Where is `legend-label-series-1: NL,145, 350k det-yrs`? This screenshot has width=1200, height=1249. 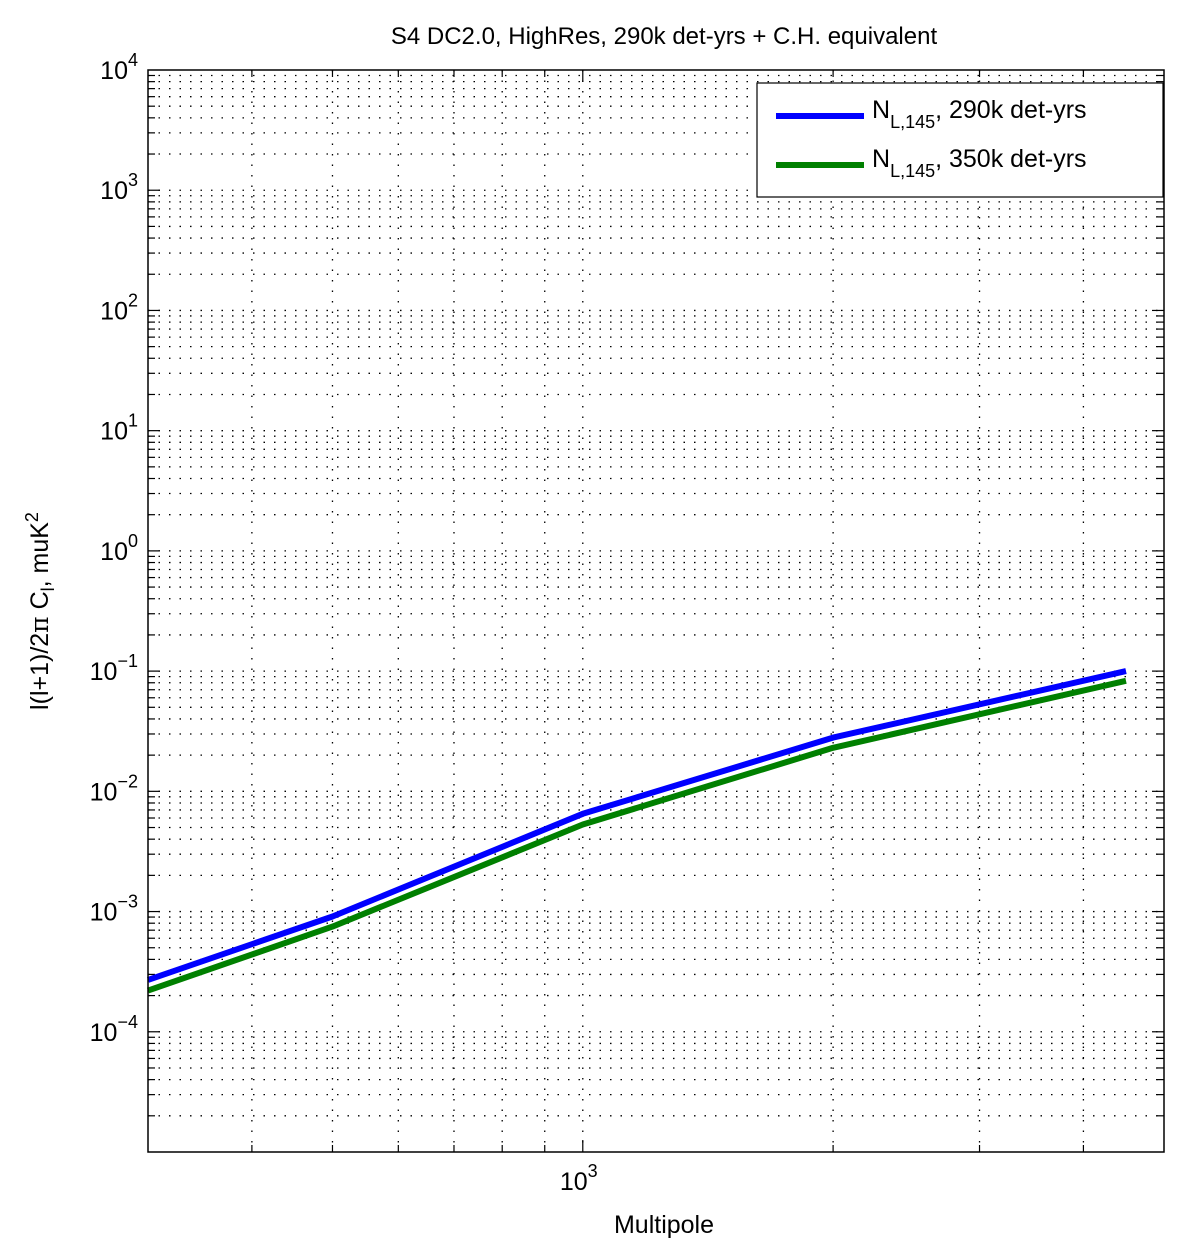 legend-label-series-1: NL,145, 350k det-yrs is located at coordinates (979, 163).